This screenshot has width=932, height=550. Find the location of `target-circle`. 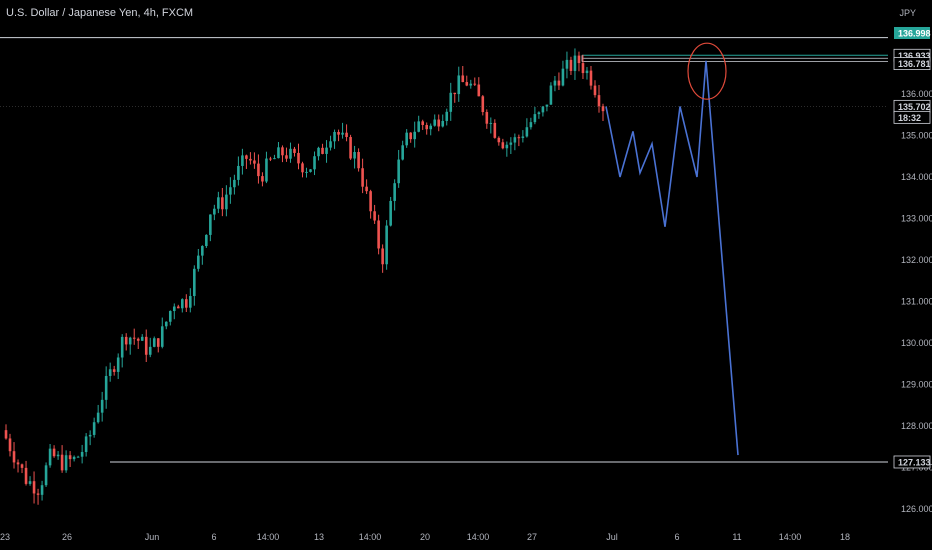

target-circle is located at coordinates (707, 71).